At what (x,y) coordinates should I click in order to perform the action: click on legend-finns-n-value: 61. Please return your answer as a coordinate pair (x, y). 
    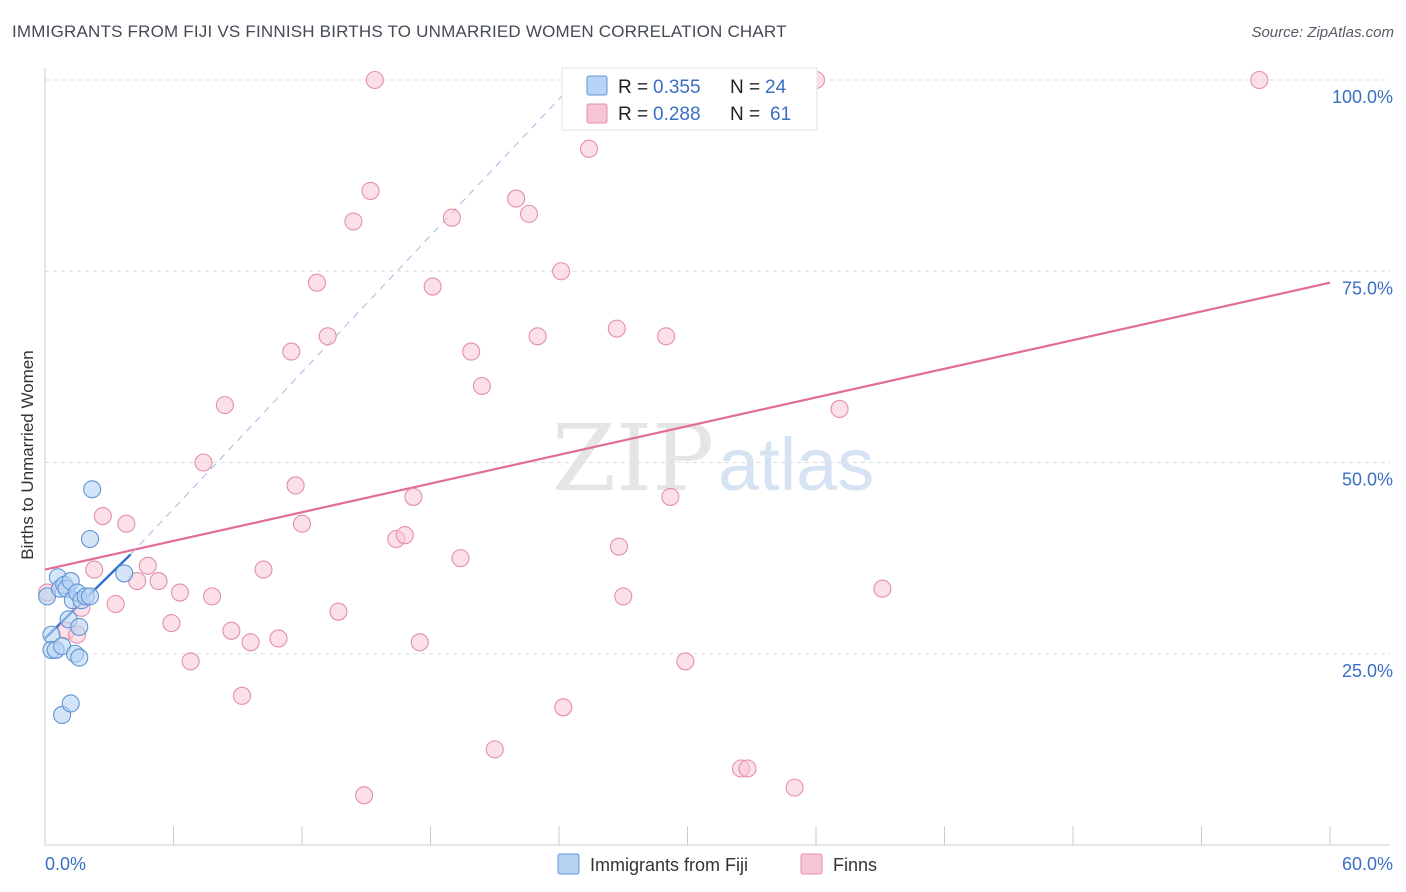
    Looking at the image, I should click on (780, 114).